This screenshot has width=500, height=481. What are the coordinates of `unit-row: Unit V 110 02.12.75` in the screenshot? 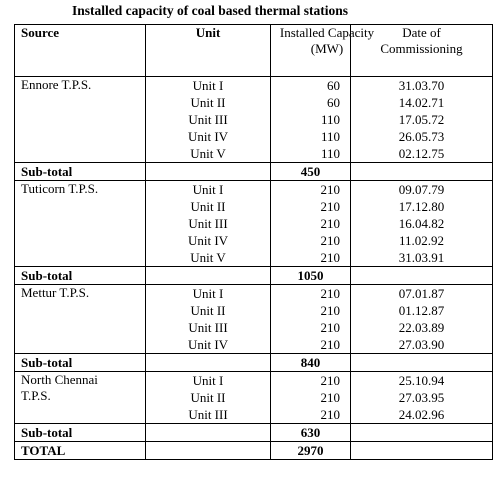 It's located at (254, 154).